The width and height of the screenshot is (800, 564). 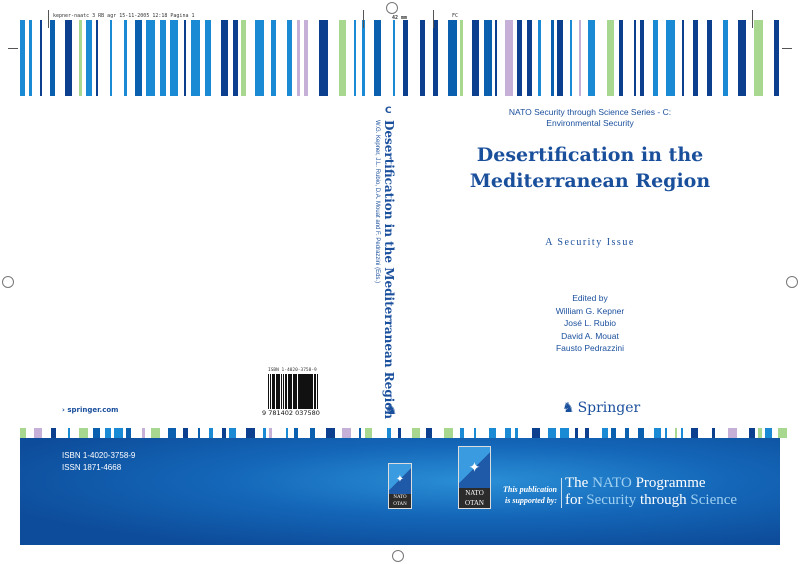 What do you see at coordinates (433, 19) in the screenshot?
I see `crop-mark` at bounding box center [433, 19].